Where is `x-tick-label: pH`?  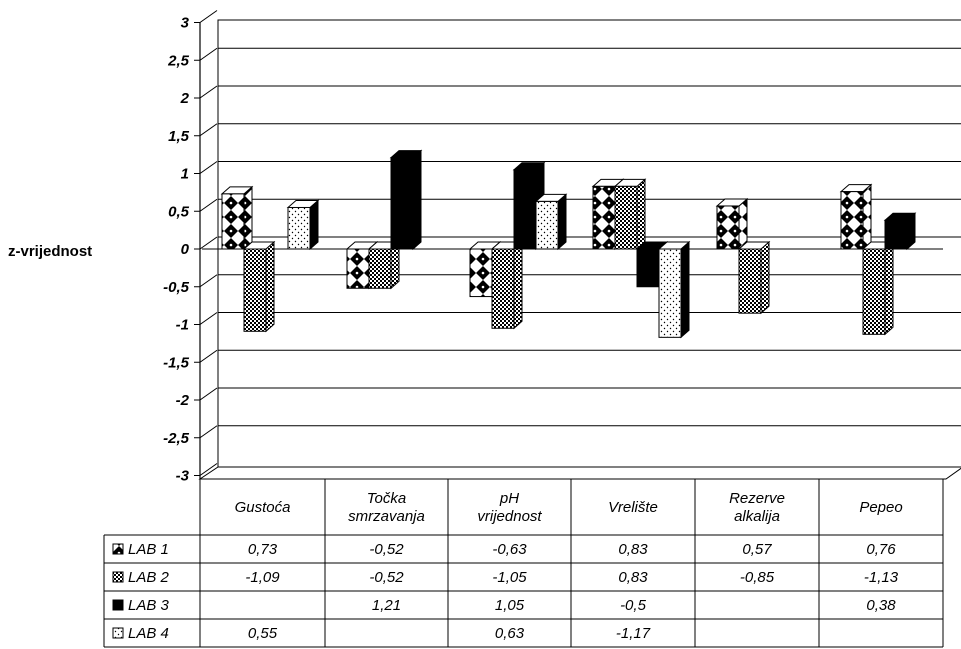 x-tick-label: pH is located at coordinates (509, 498).